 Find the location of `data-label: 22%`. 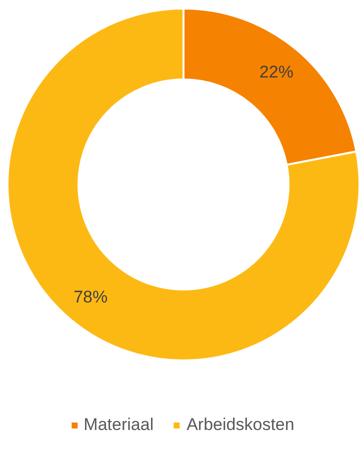

data-label: 22% is located at coordinates (276, 72).